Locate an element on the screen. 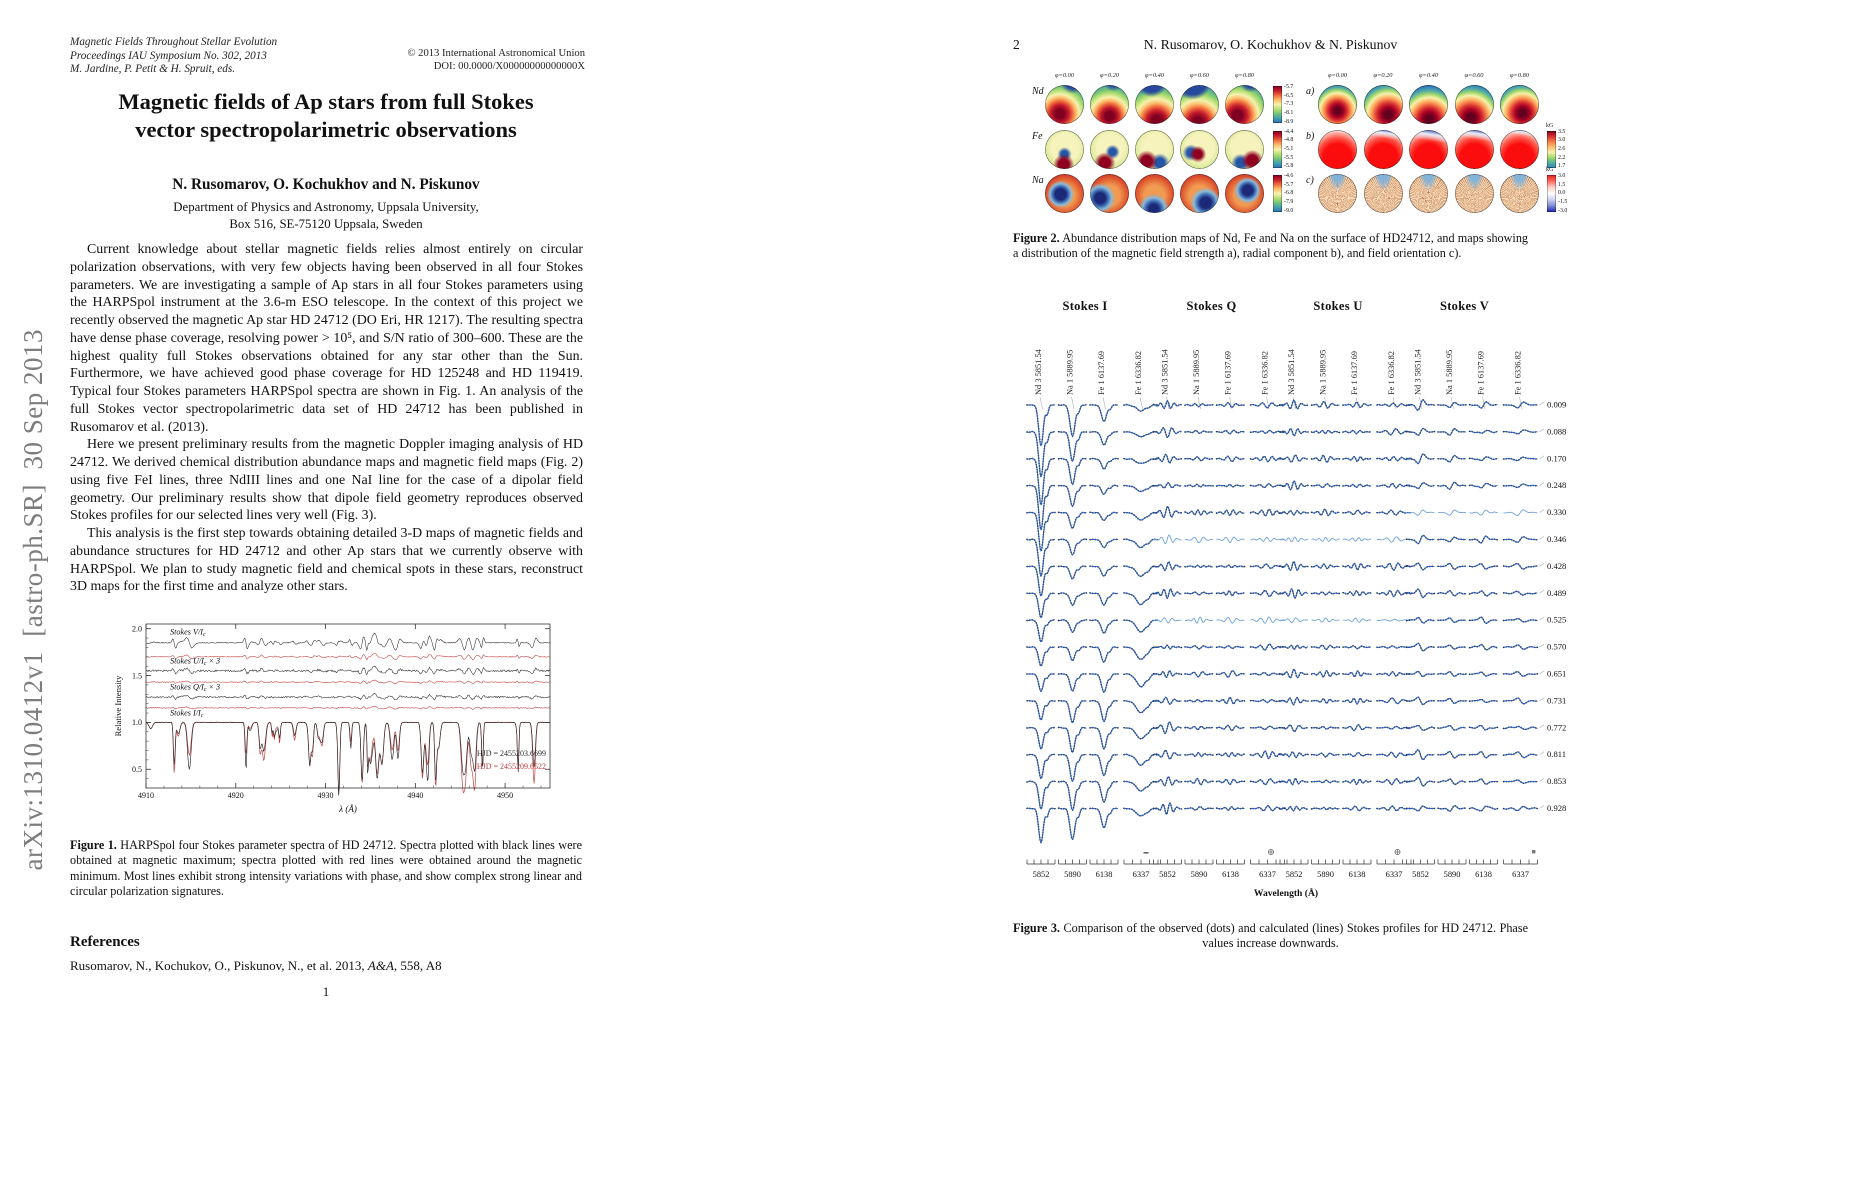 The image size is (1854, 1200). colorbar-tick: -3.0 is located at coordinates (1563, 210).